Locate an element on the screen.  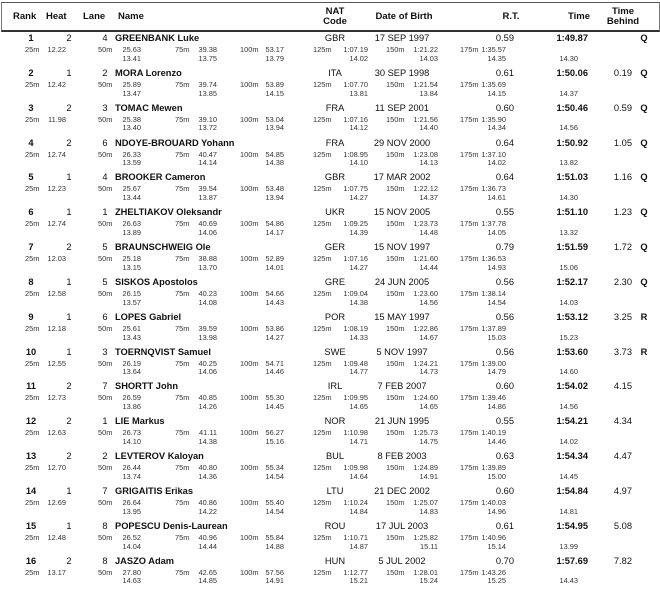
split-50m: 50m 25.18 is located at coordinates (119, 258).